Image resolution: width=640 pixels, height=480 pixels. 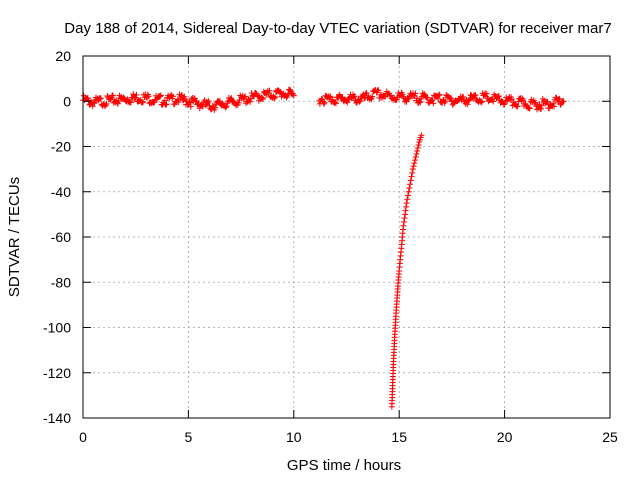 What do you see at coordinates (610, 437) in the screenshot?
I see `x-tick-label: 25` at bounding box center [610, 437].